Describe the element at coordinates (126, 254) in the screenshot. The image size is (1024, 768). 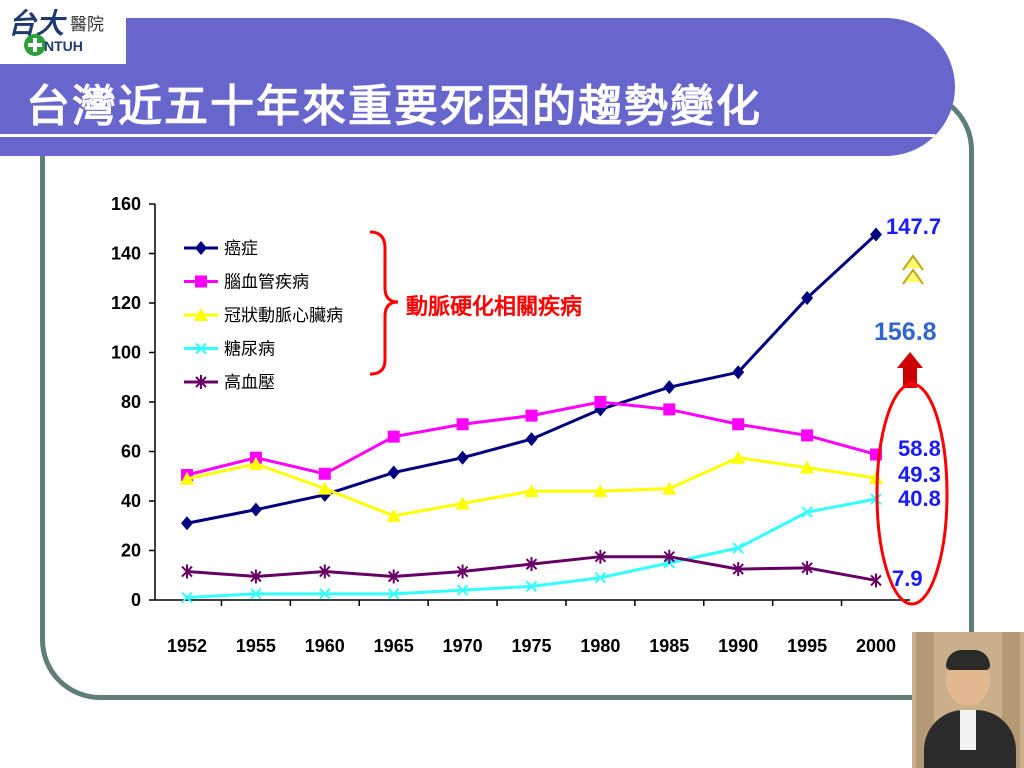
I see `y-tick-label: 140` at that location.